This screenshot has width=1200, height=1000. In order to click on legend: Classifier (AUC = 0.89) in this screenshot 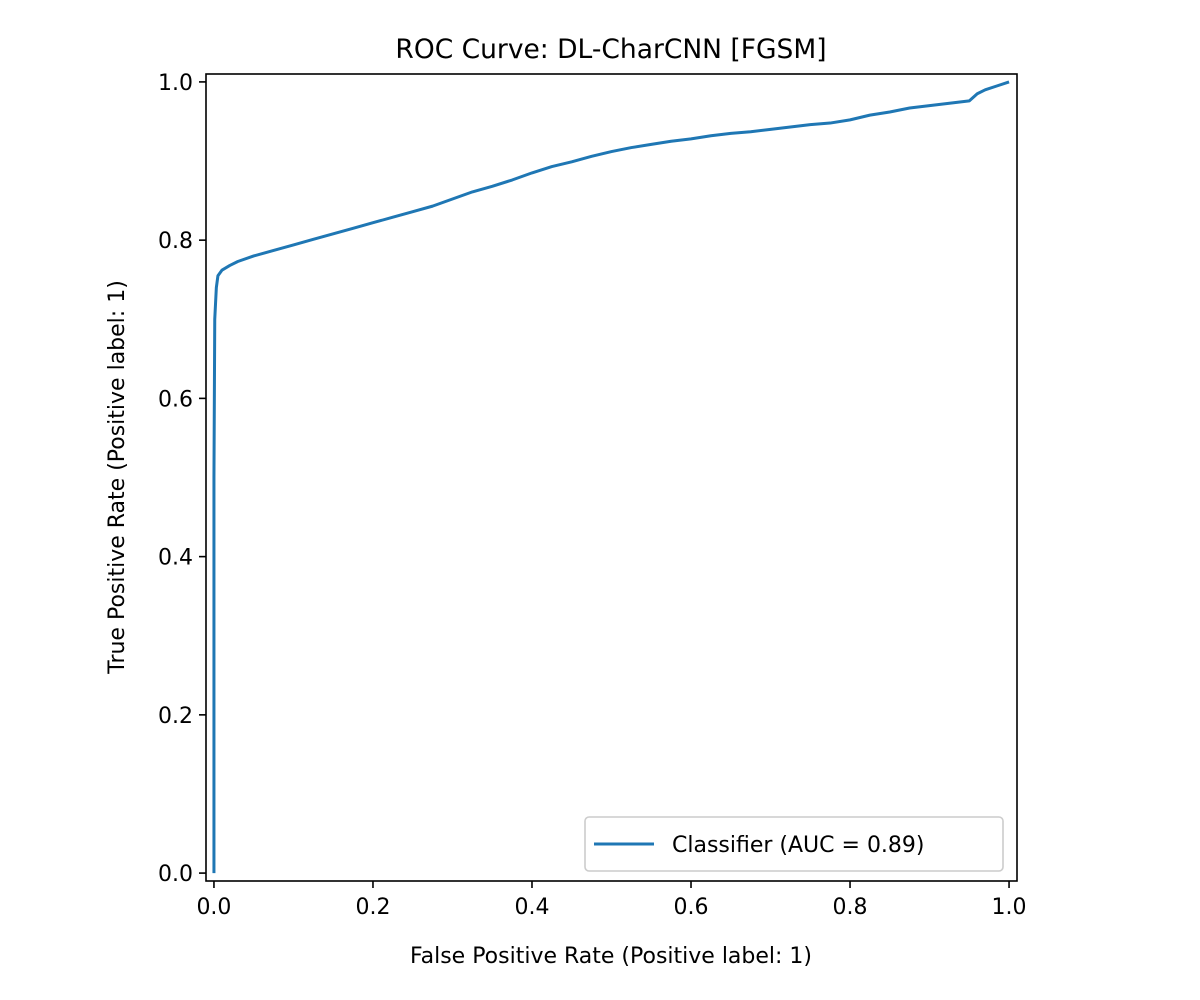, I will do `click(794, 844)`.